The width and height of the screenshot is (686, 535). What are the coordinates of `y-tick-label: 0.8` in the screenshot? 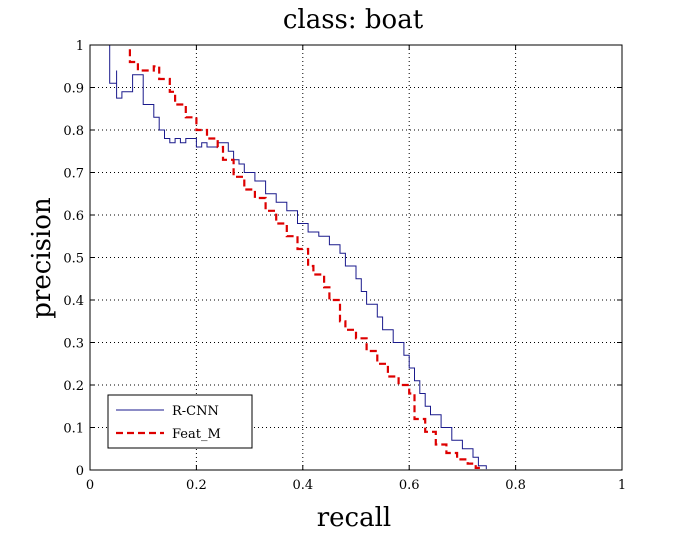 It's located at (73, 131).